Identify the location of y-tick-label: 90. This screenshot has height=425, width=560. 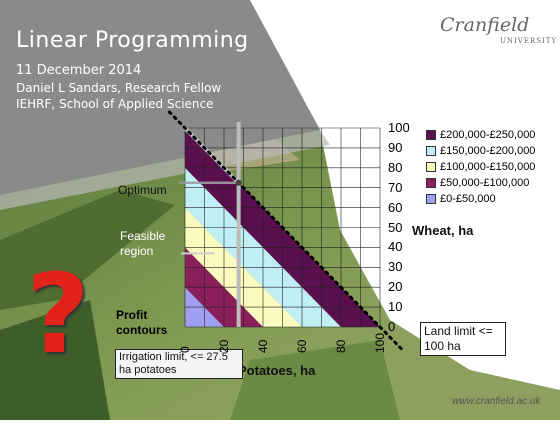
(395, 147).